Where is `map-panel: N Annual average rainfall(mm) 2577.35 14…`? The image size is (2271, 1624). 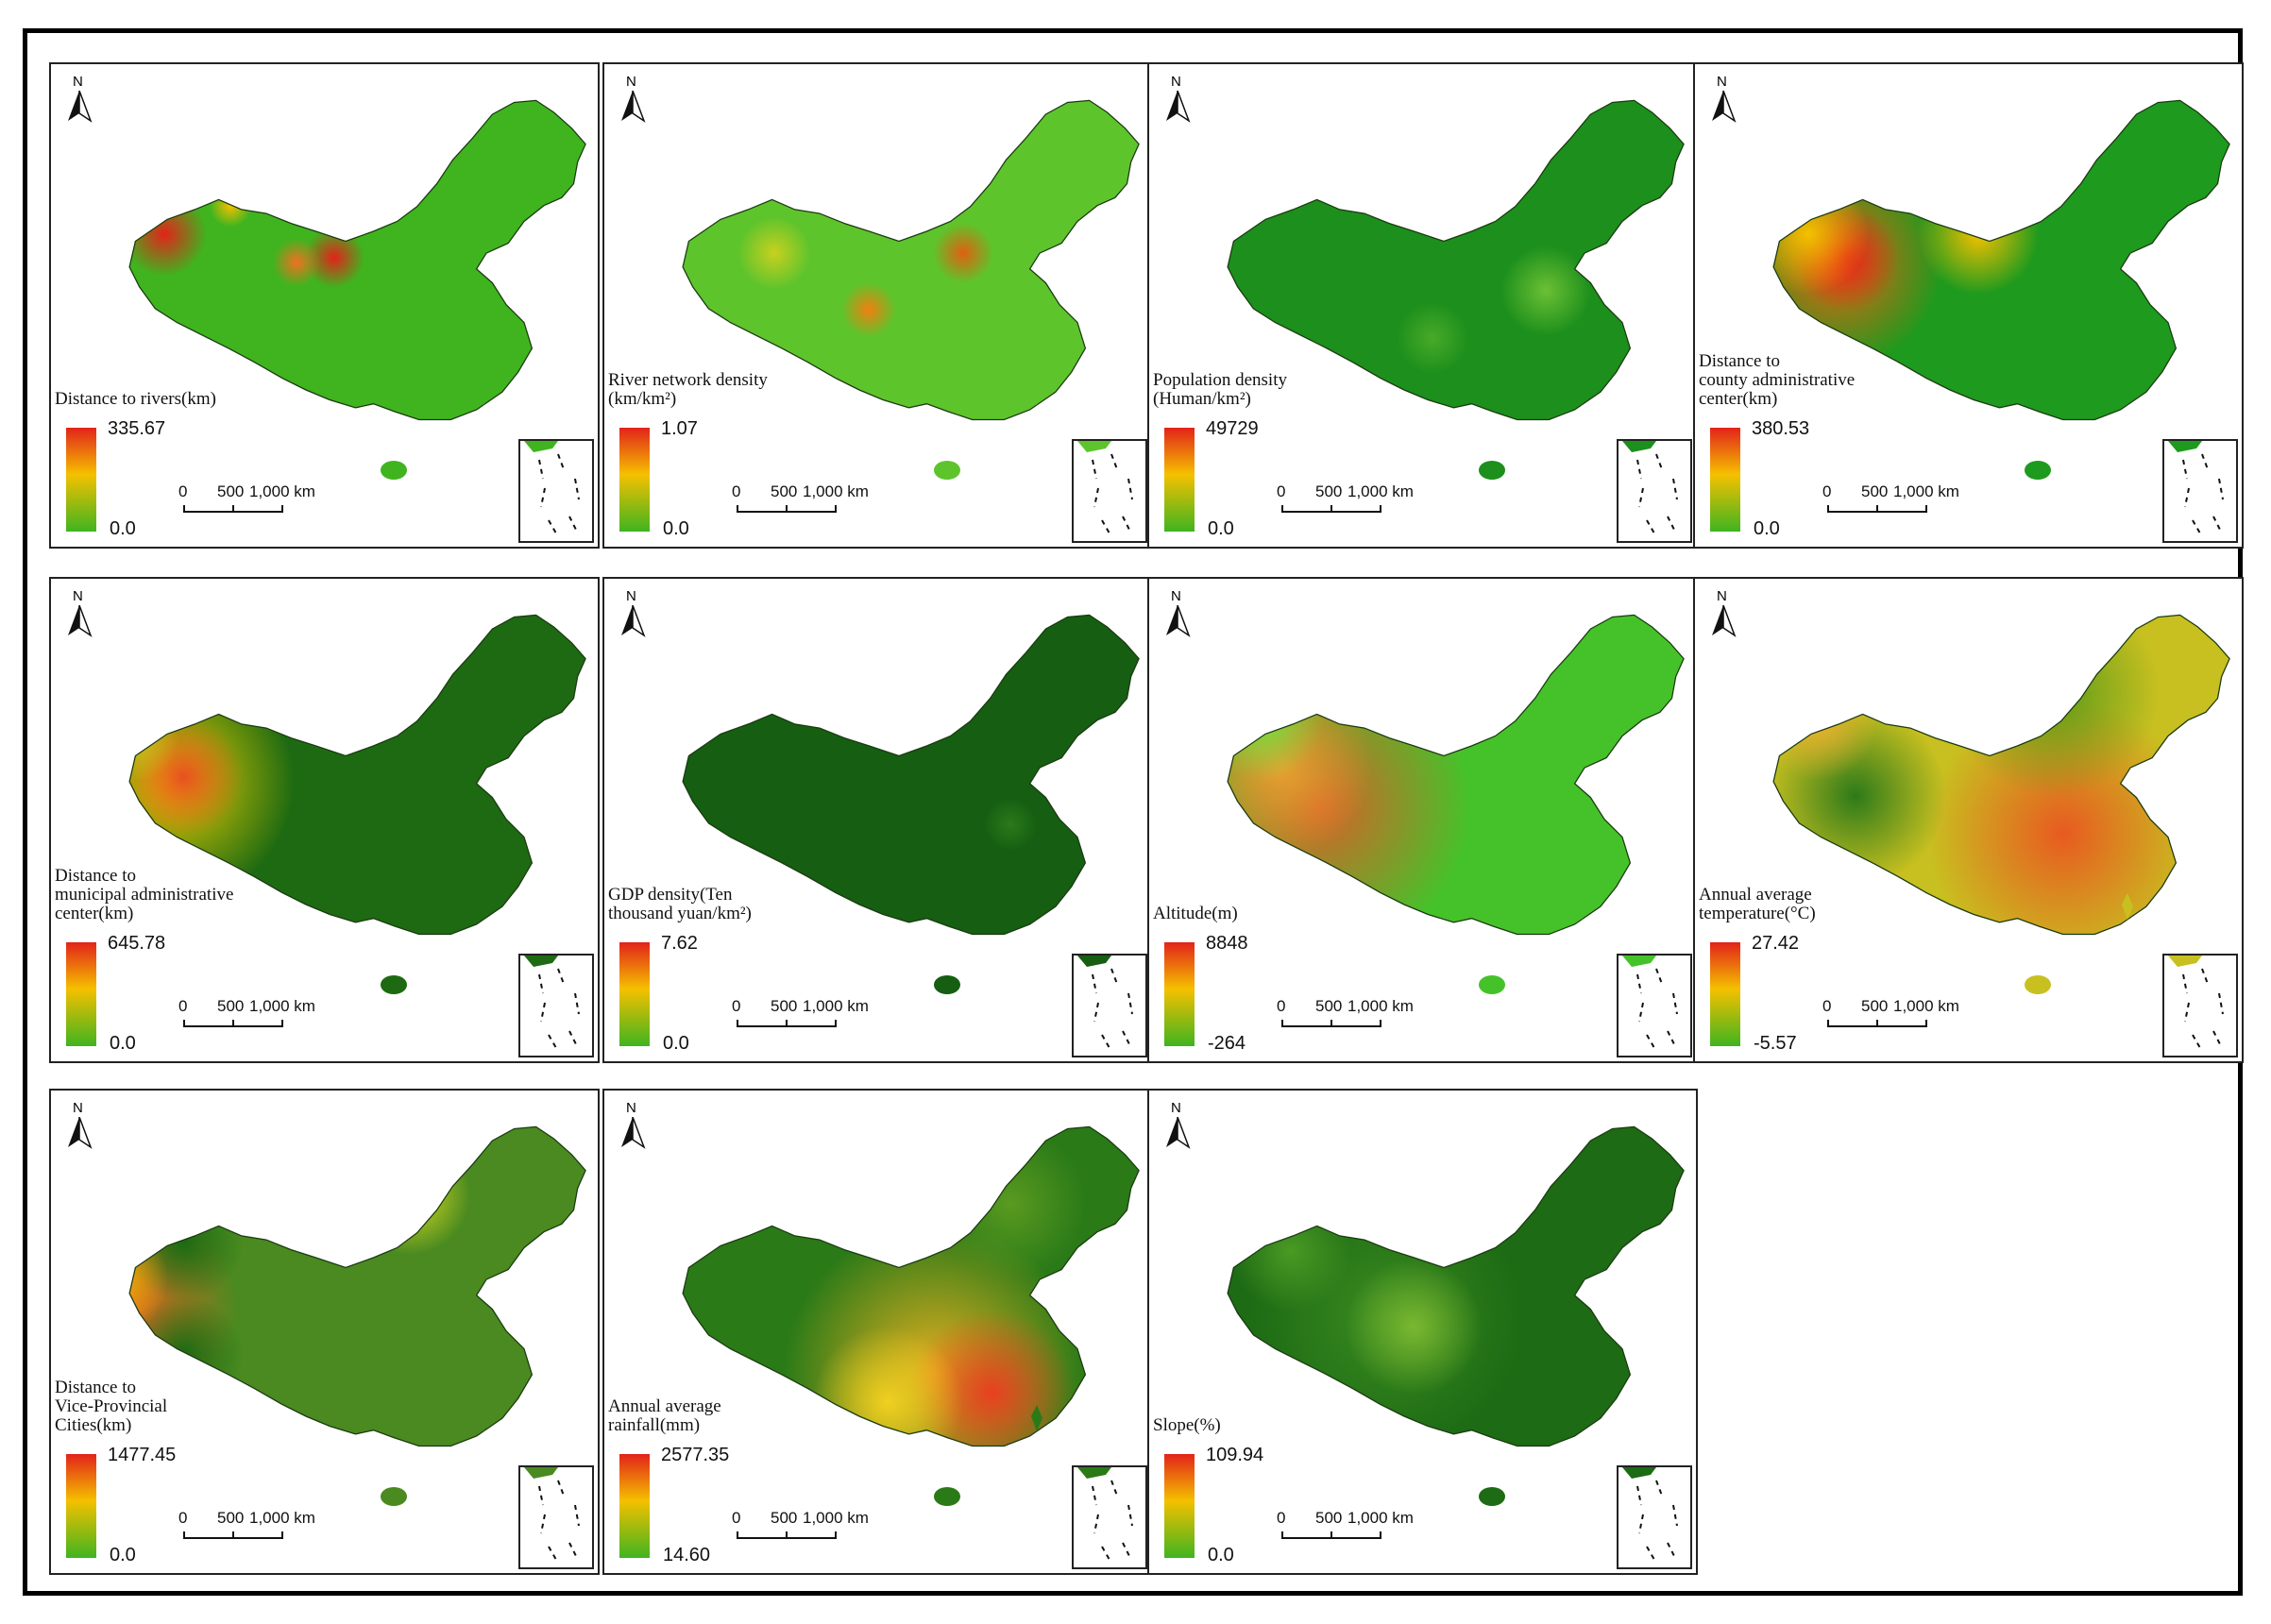 map-panel: N Annual average rainfall(mm) 2577.35 14… is located at coordinates (877, 1332).